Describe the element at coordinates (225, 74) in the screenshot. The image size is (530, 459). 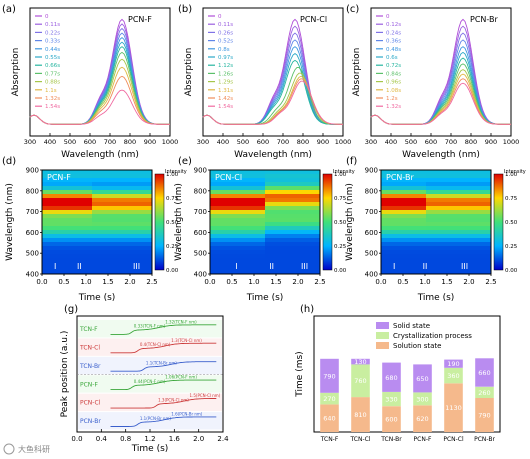
I see `panel-b-legend-label-7: 1.26s` at that location.